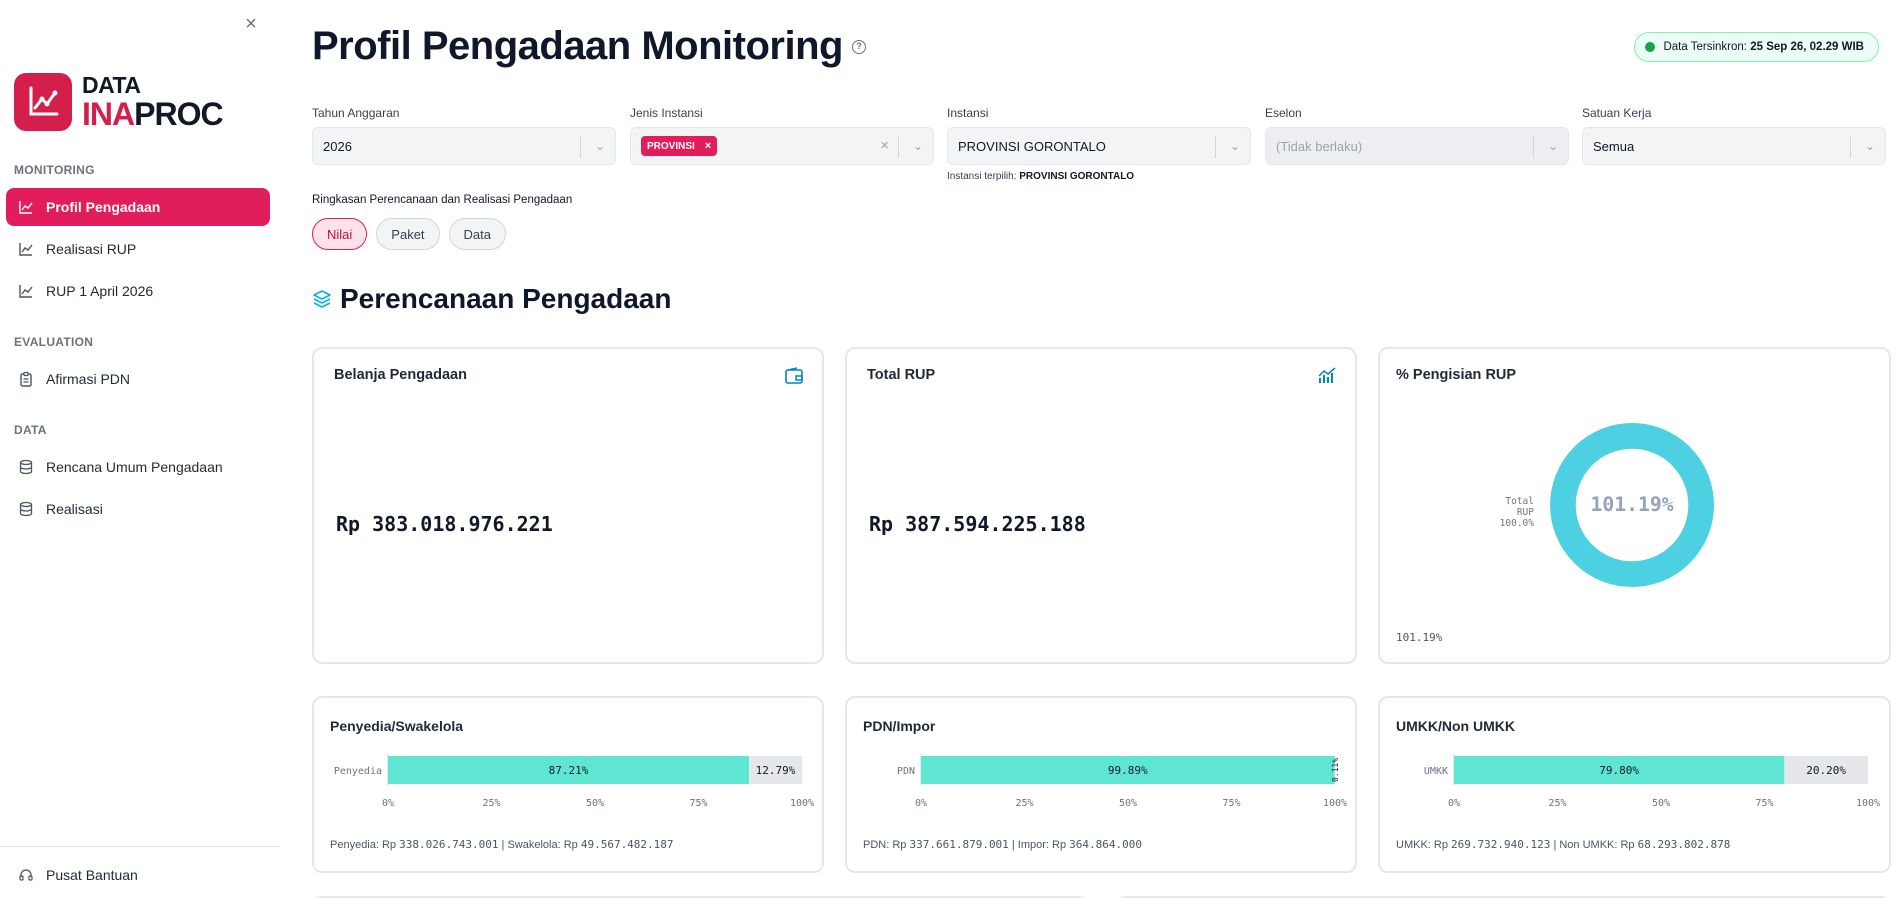 This screenshot has width=1899, height=898. What do you see at coordinates (1684, 844) in the screenshot?
I see `foot-value-b: 68.293.802.878` at bounding box center [1684, 844].